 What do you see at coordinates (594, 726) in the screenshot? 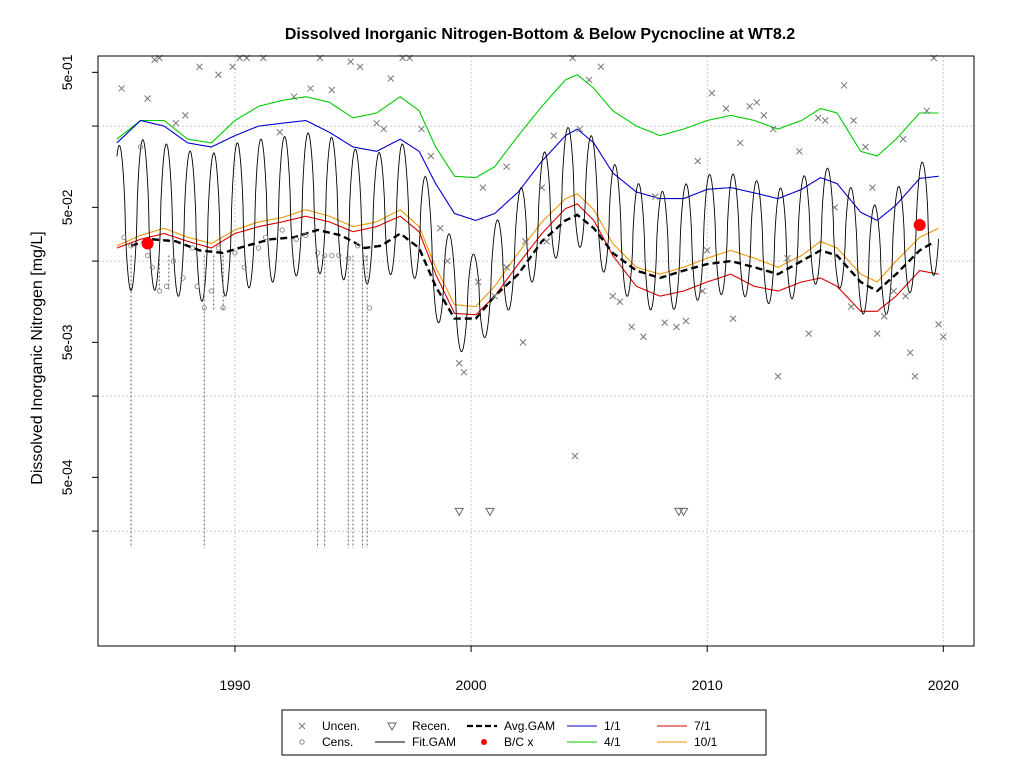
I see `legend-item-d1_1: 1/1` at bounding box center [594, 726].